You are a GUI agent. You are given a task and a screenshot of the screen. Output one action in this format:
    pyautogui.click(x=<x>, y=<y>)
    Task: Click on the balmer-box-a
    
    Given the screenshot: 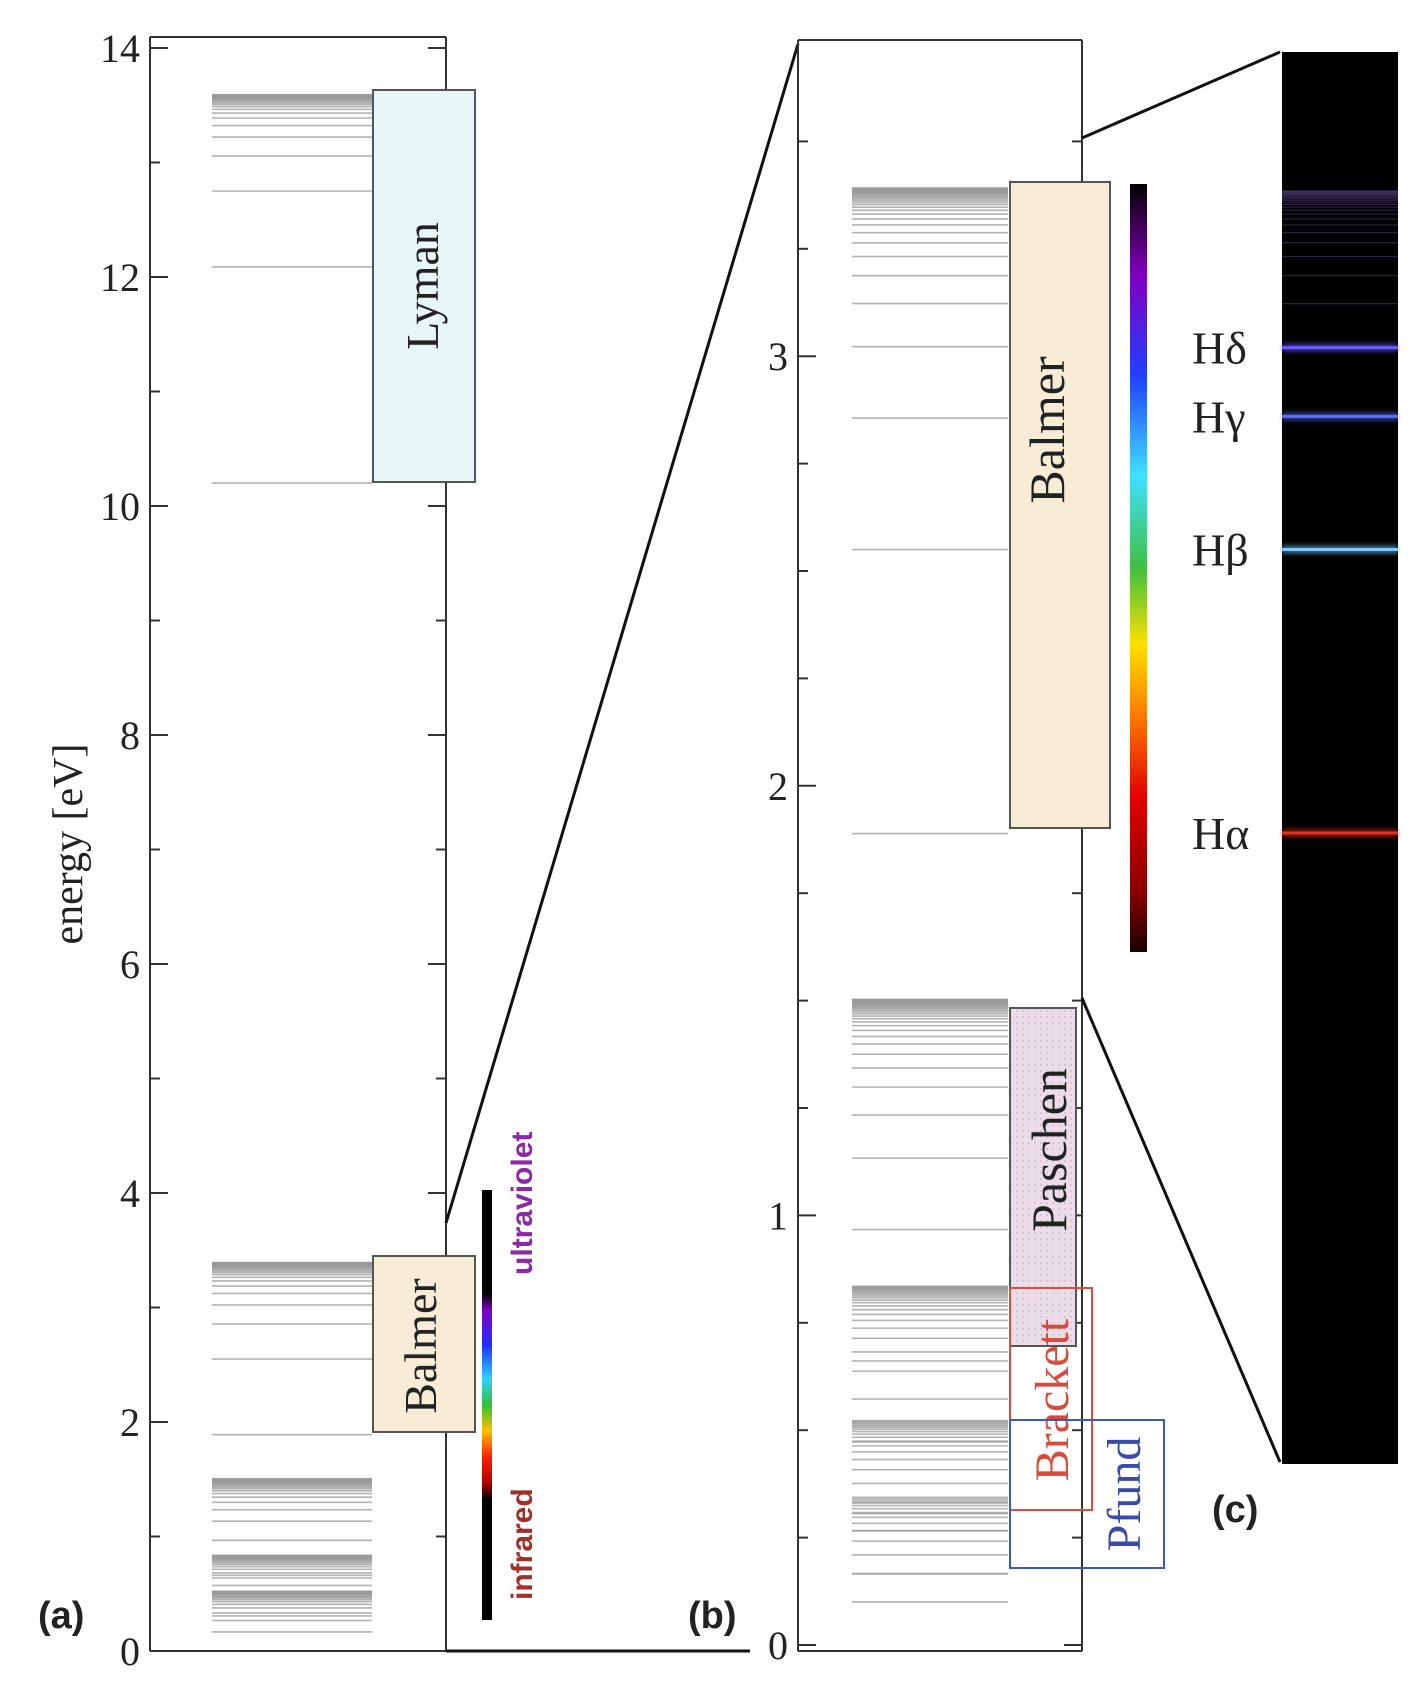 What is the action you would take?
    pyautogui.click(x=424, y=1344)
    